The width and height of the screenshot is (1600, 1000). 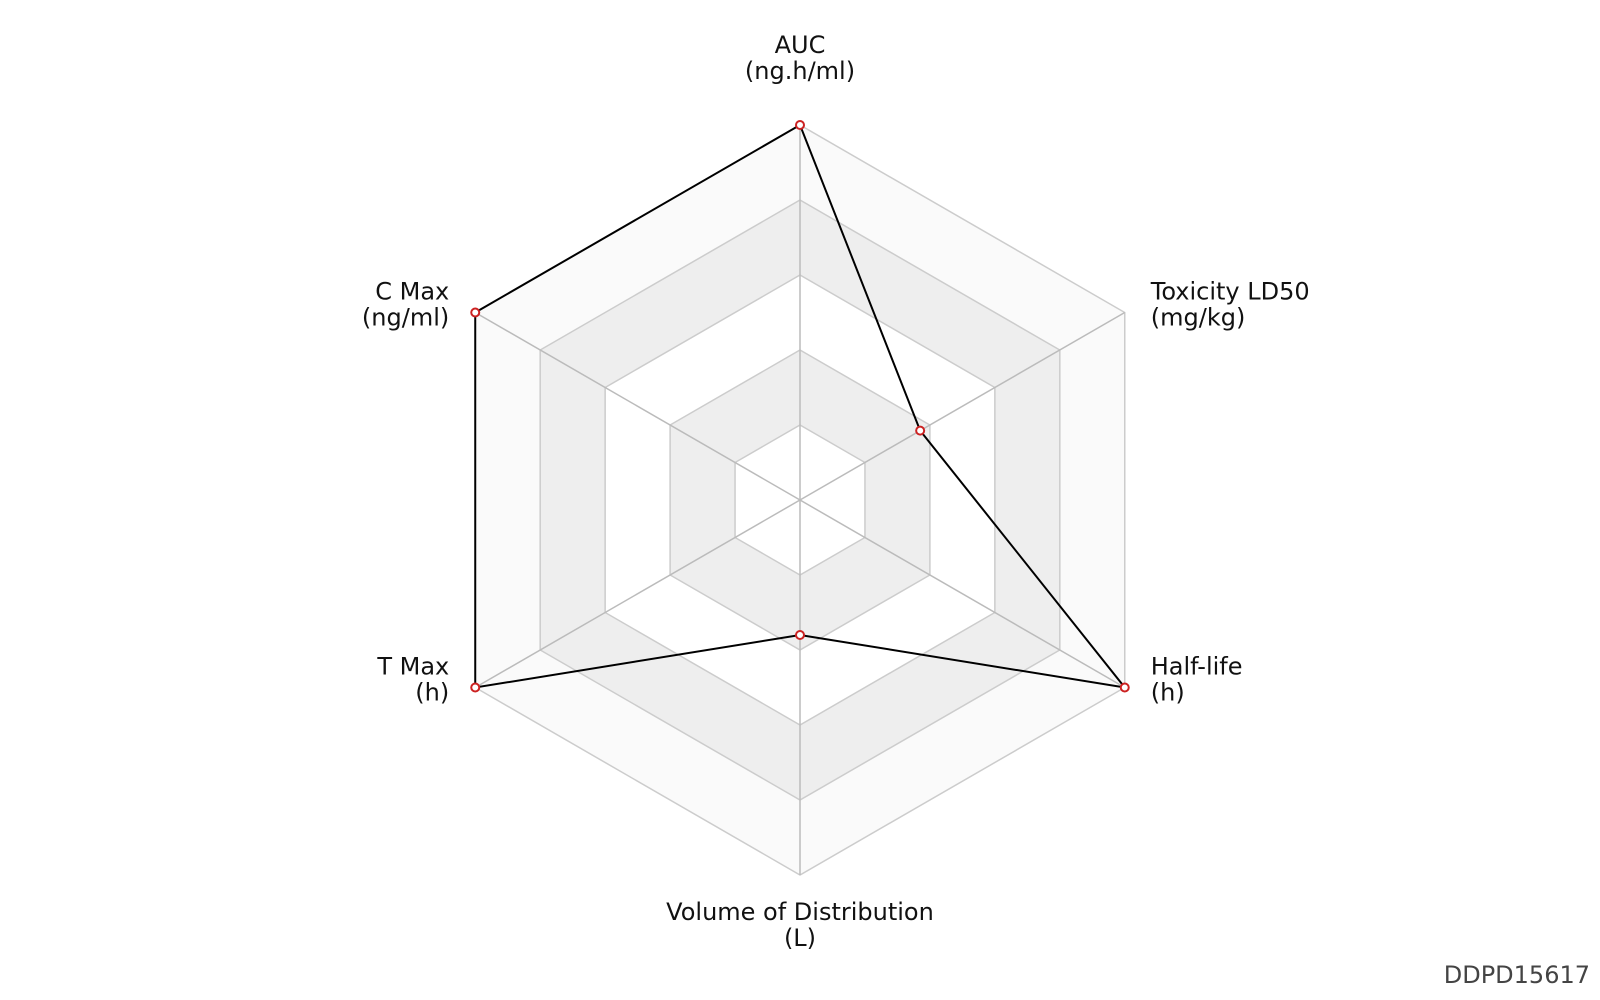 I want to click on axis-unit: (mg/kg), so click(x=1198, y=318).